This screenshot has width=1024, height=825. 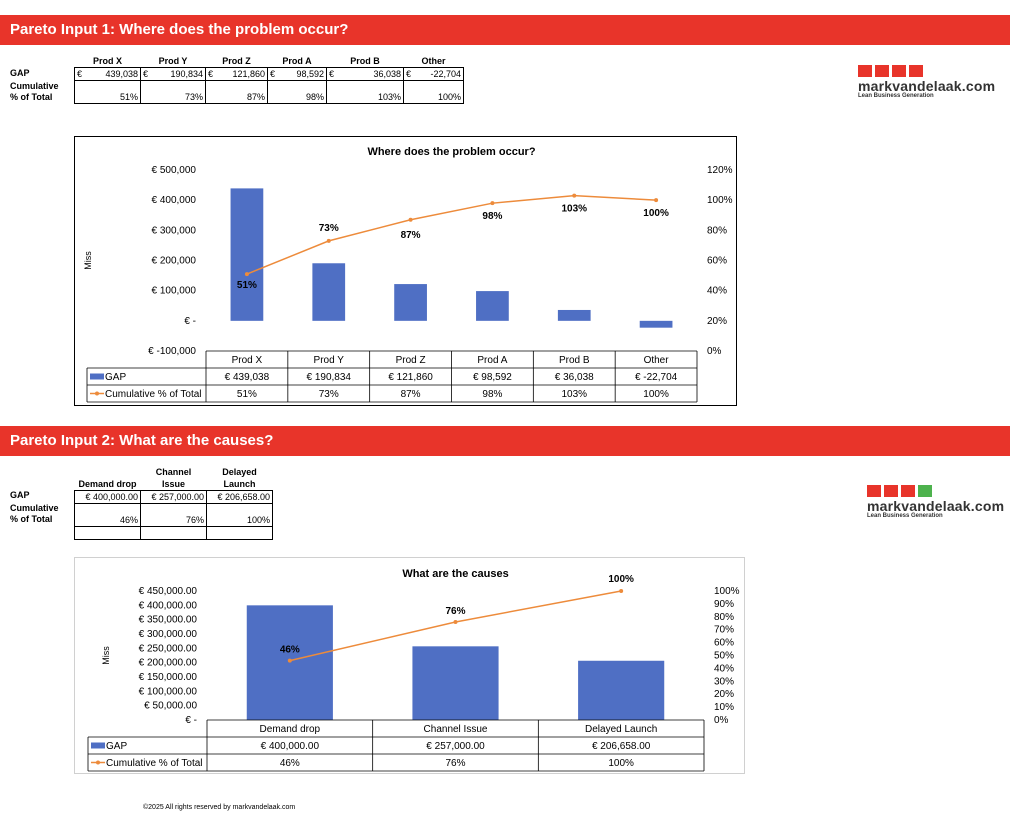 What do you see at coordinates (656, 377) in the screenshot?
I see `table-value: € -22,704` at bounding box center [656, 377].